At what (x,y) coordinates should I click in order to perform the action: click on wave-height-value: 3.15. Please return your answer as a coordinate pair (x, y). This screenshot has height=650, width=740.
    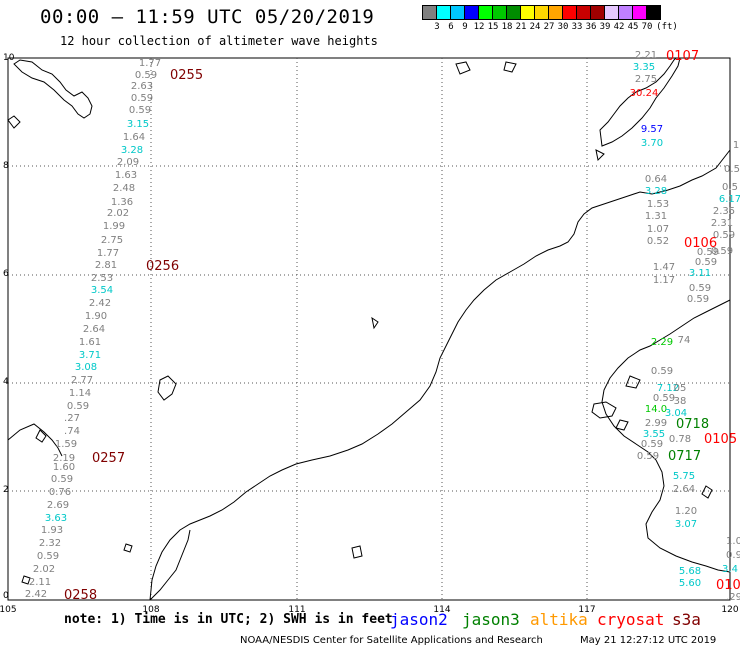
    Looking at the image, I should click on (138, 124).